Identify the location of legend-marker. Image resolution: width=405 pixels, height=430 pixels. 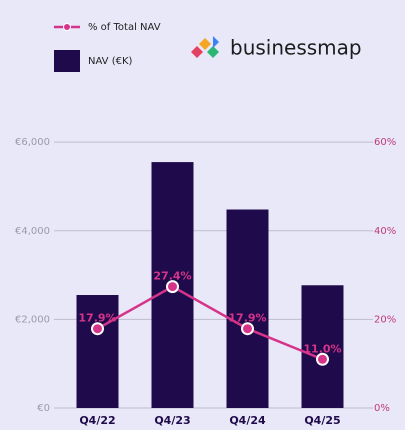
(67, 27).